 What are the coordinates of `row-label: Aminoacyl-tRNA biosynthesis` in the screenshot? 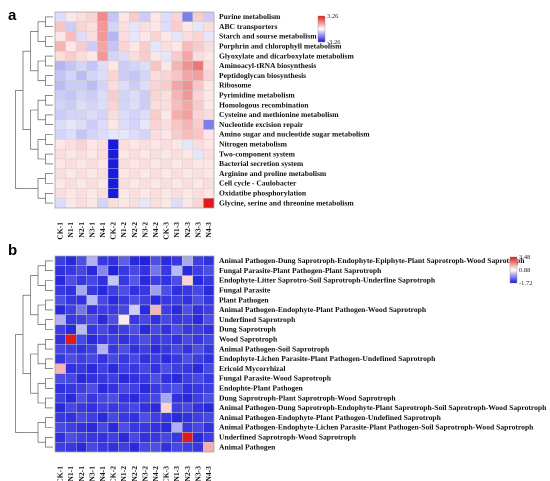 It's located at (267, 65).